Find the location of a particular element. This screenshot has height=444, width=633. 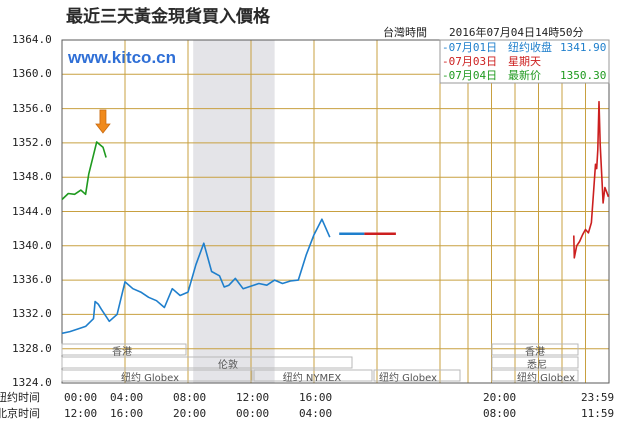

legend-date: -07月03日 is located at coordinates (470, 61).